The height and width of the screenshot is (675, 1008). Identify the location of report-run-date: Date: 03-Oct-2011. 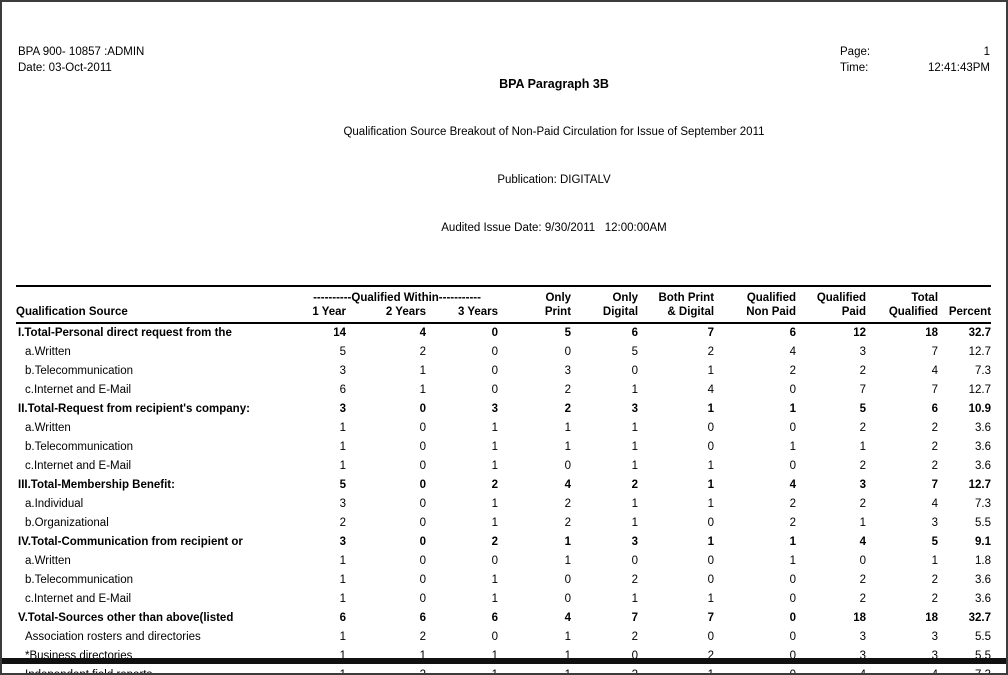
(65, 68).